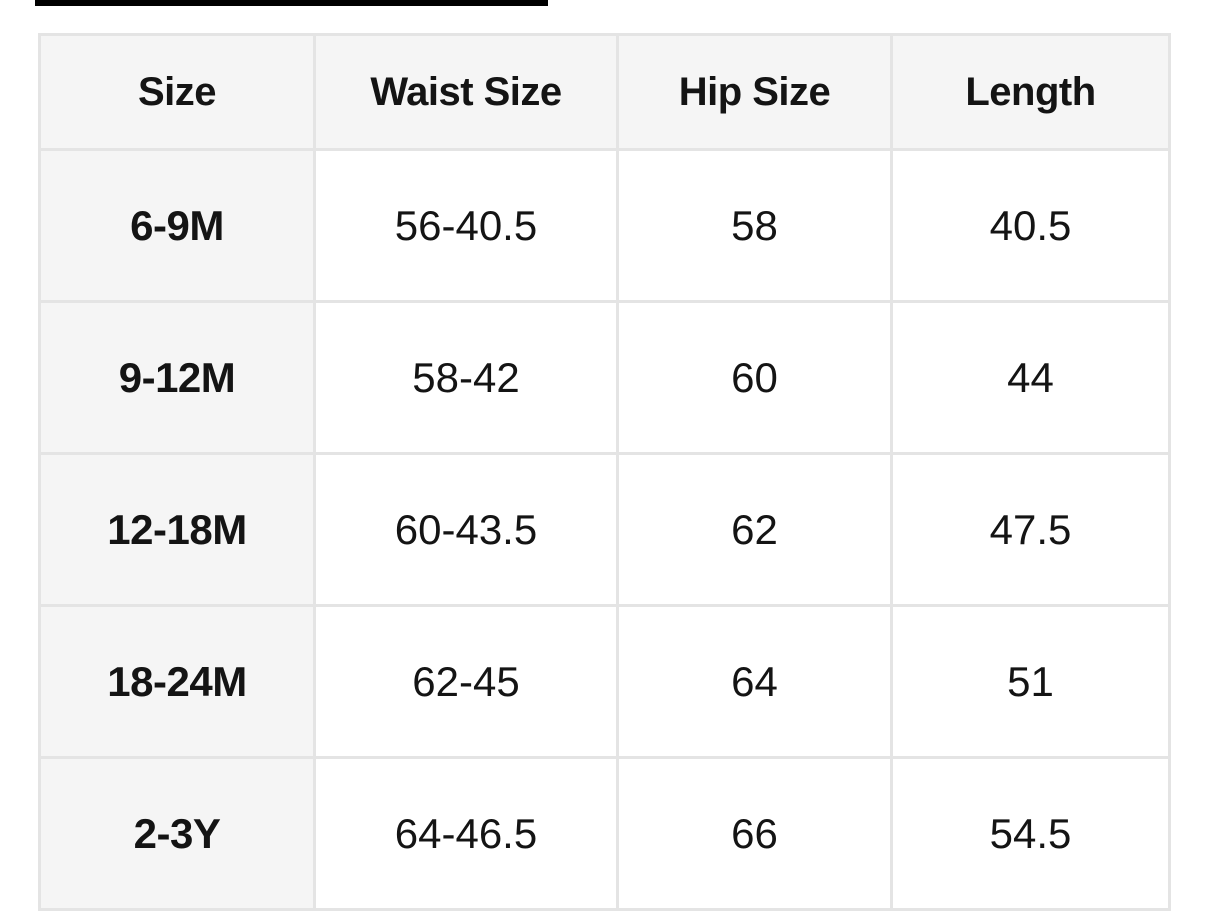  What do you see at coordinates (1030, 681) in the screenshot?
I see `cell-length: 51` at bounding box center [1030, 681].